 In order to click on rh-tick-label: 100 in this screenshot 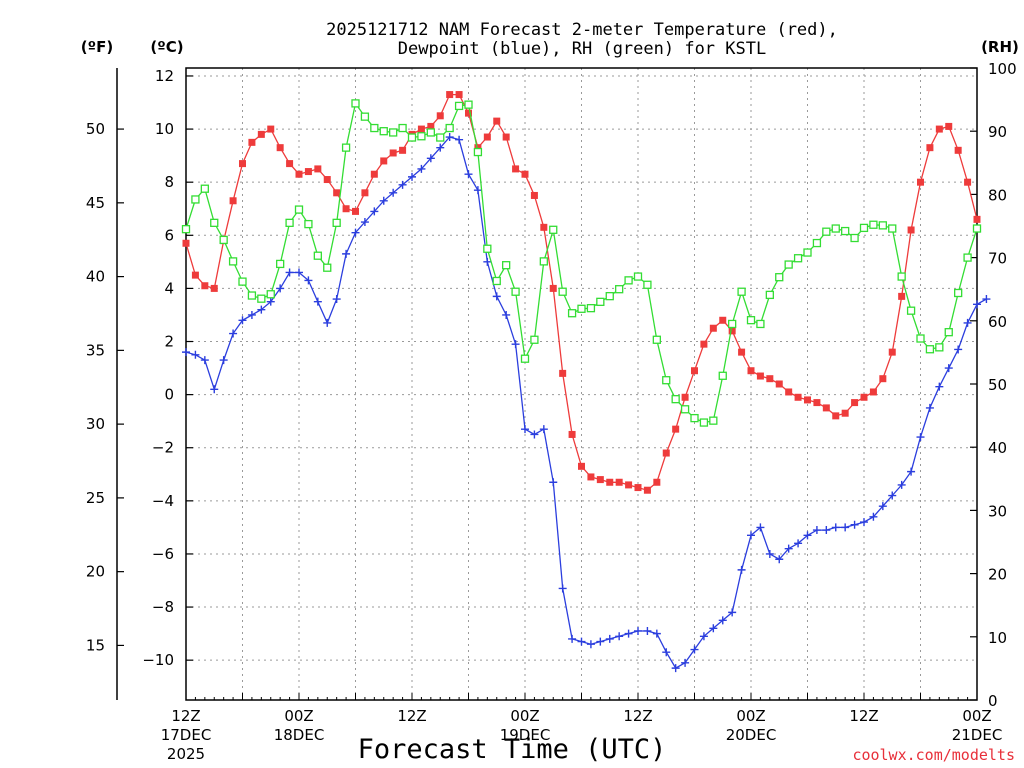, I will do `click(1002, 69)`.